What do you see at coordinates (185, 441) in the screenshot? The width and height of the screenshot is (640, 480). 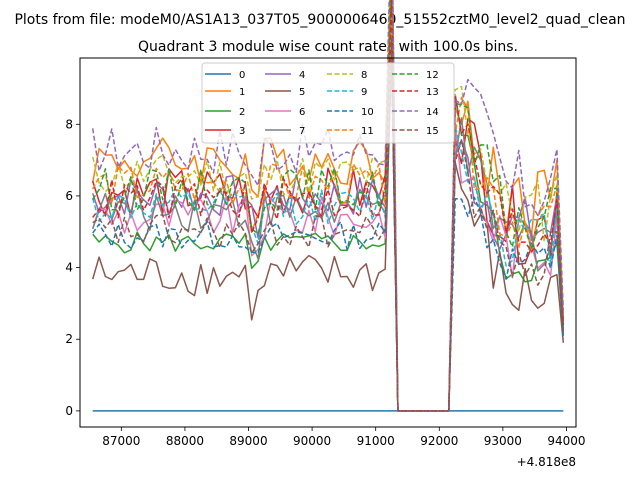 I see `x-tick-label: 88000` at bounding box center [185, 441].